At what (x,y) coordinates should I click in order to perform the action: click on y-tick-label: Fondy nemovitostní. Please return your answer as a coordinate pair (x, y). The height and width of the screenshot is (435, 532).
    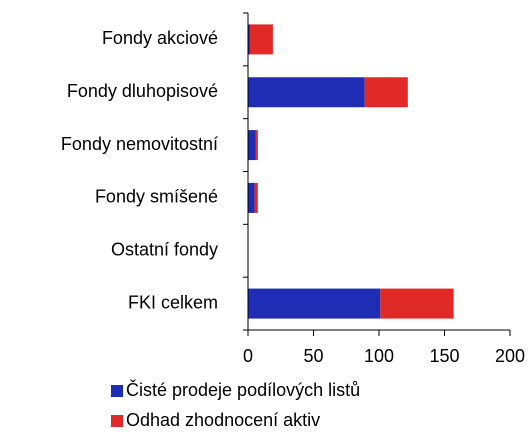
    Looking at the image, I should click on (139, 144).